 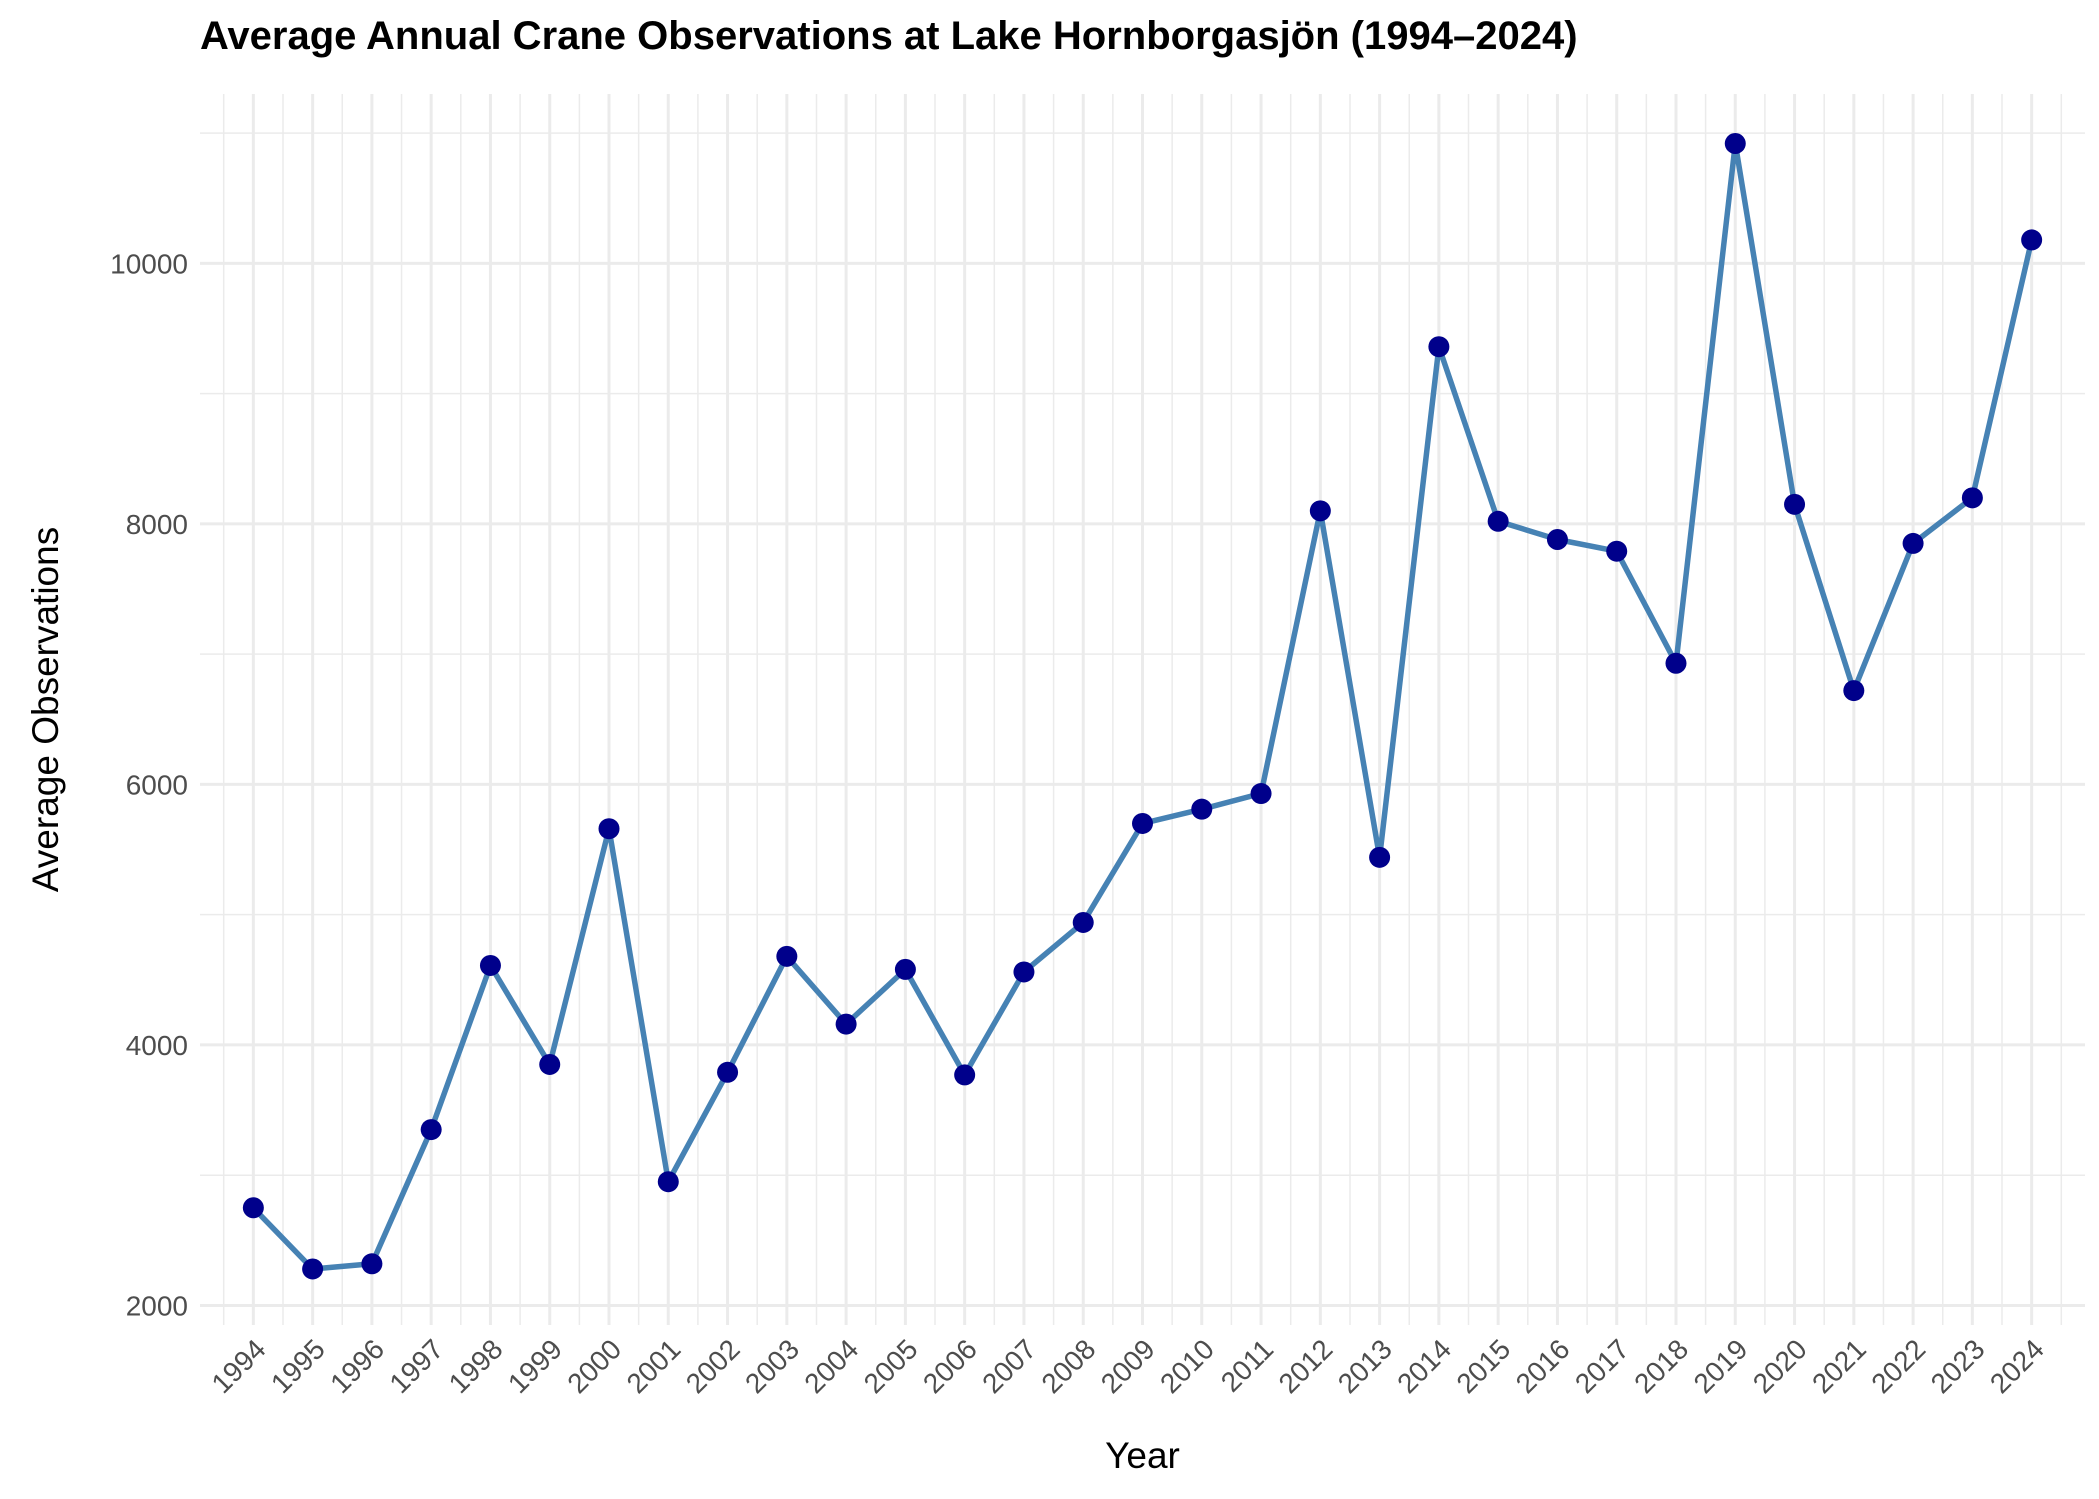 I want to click on x-tick-label: 2007, so click(x=1009, y=1366).